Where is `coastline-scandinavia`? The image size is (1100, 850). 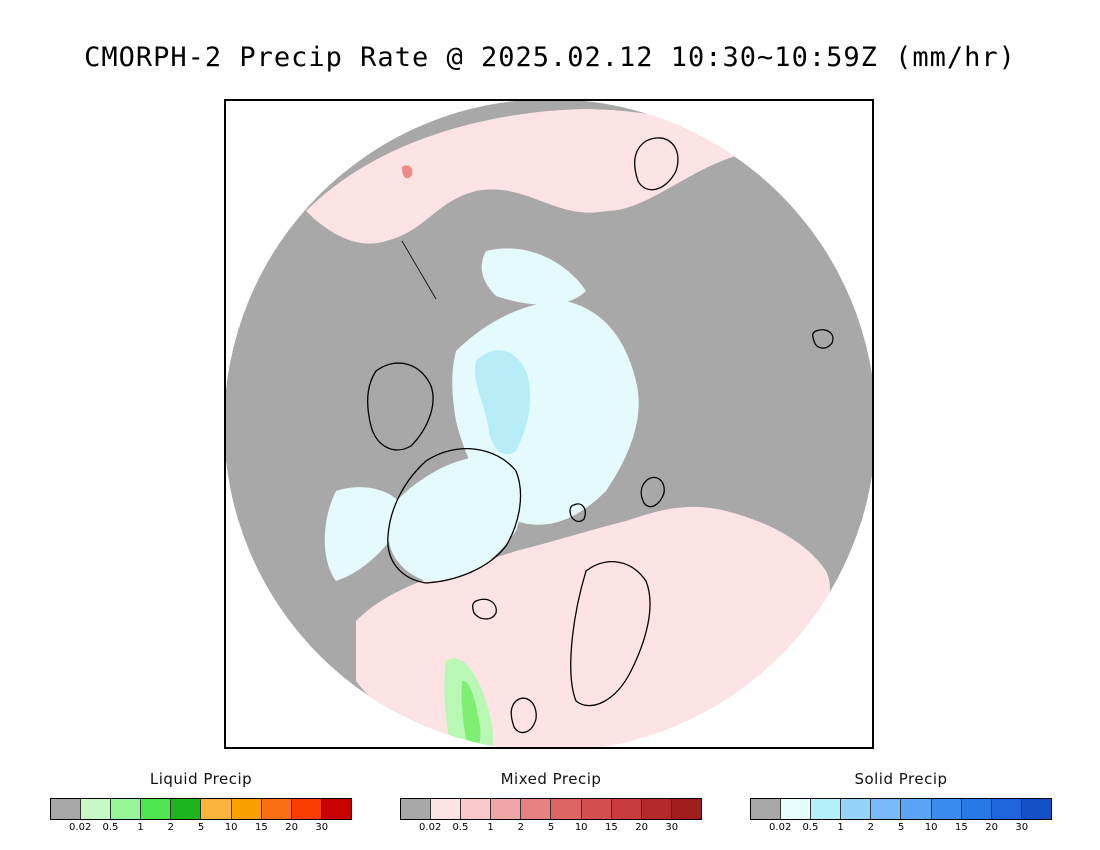
coastline-scandinavia is located at coordinates (610, 634).